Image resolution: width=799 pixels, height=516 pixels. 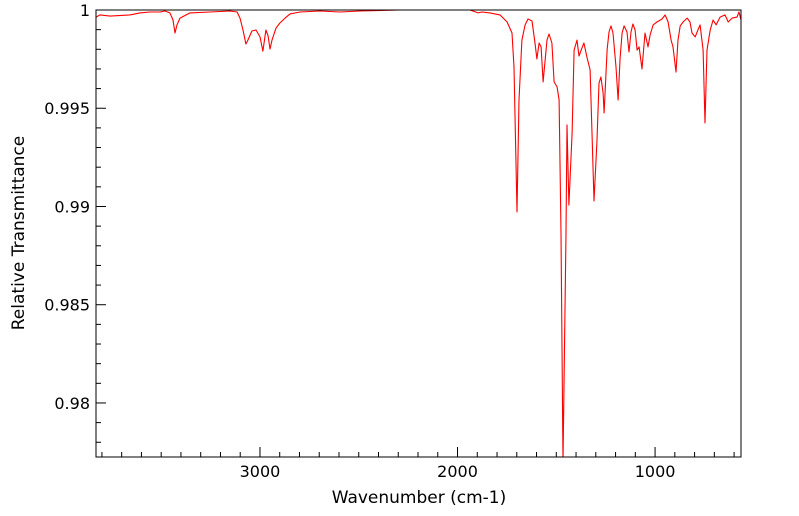 What do you see at coordinates (19, 233) in the screenshot?
I see `y-axis-label: Relative Transmittance` at bounding box center [19, 233].